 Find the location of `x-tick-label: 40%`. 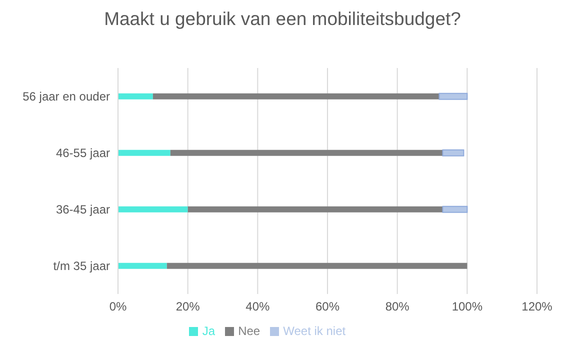

x-tick-label: 40% is located at coordinates (258, 307).